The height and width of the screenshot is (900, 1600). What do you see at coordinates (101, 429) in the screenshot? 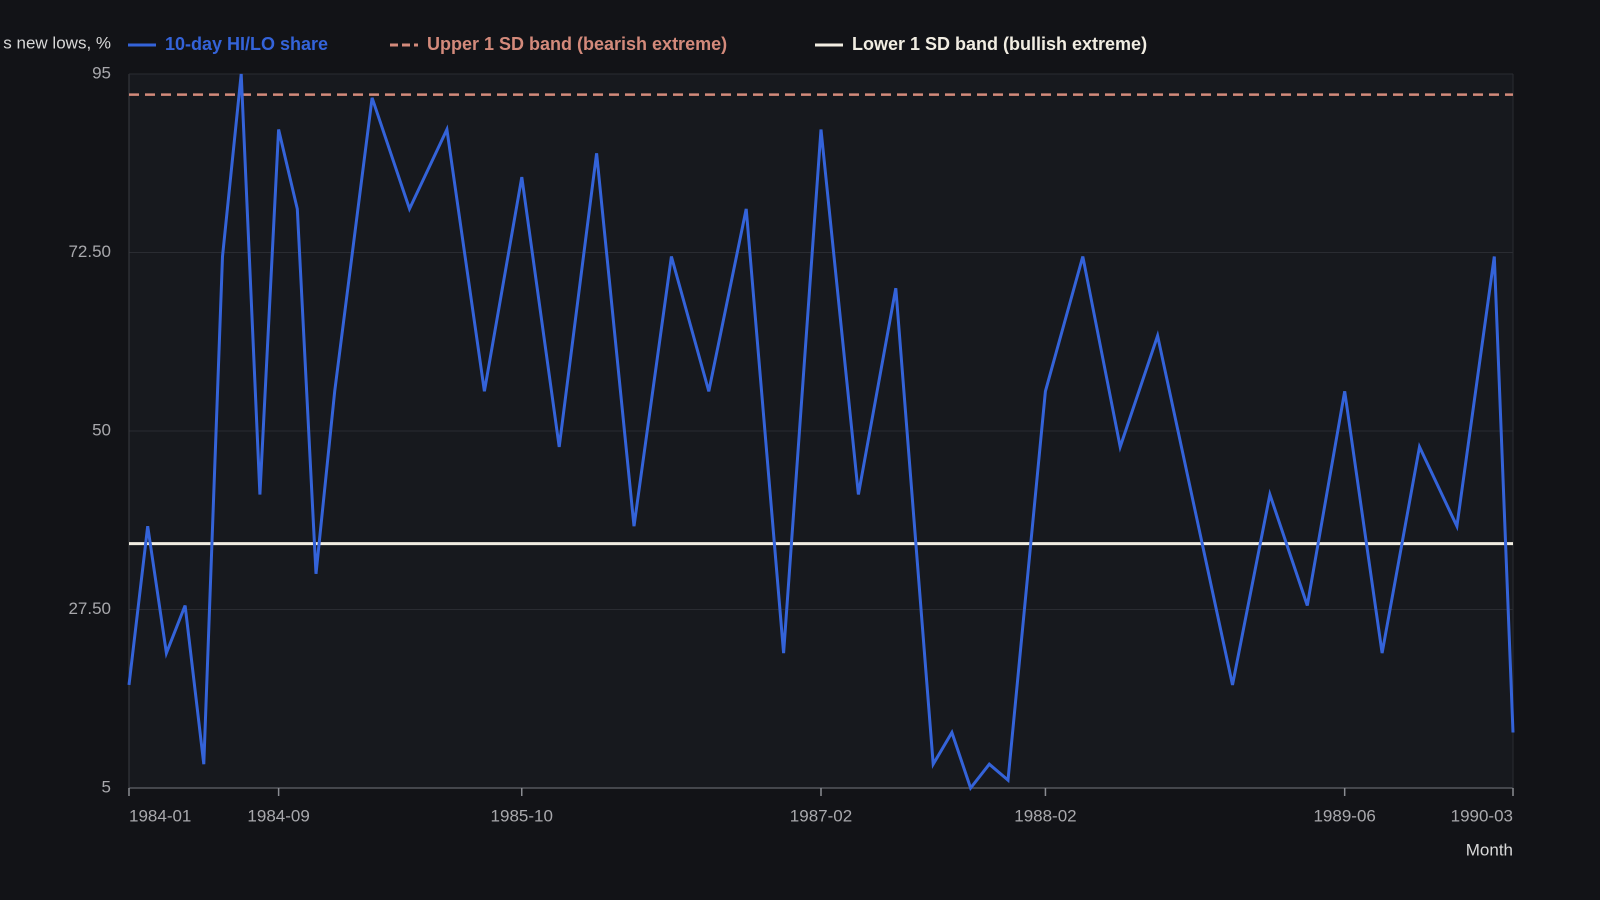
I see `y-tick-label: 50` at bounding box center [101, 429].